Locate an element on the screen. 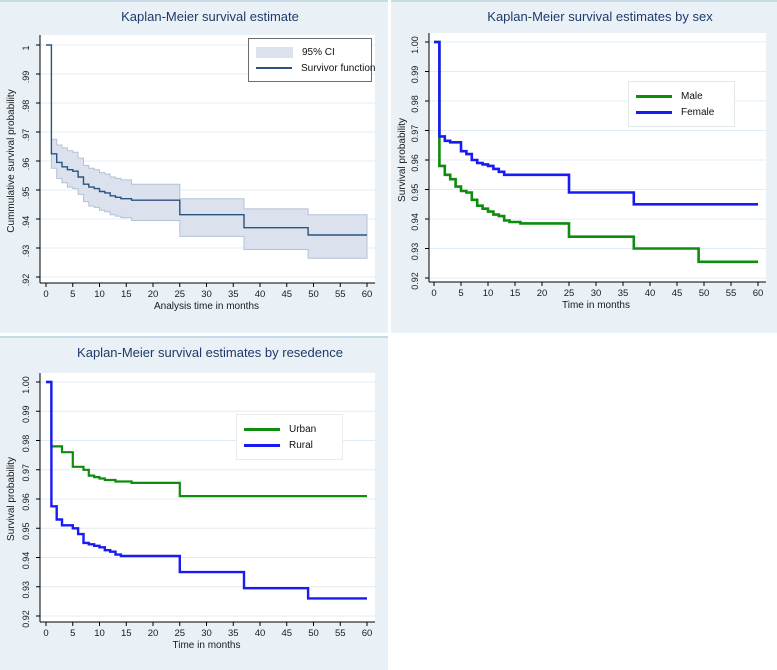  svg-text: 1.00 is located at coordinates (26, 385).